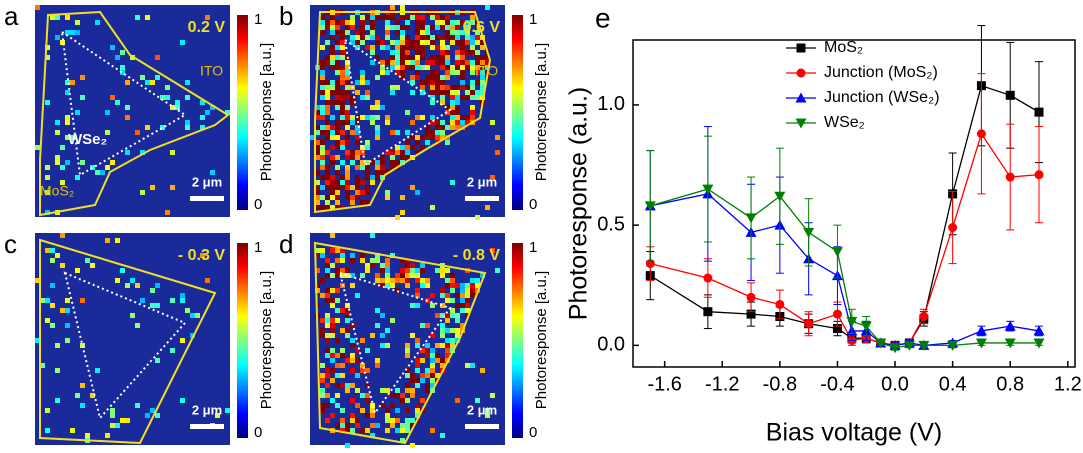  I want to click on colorbar-tick: 1, so click(533, 247).